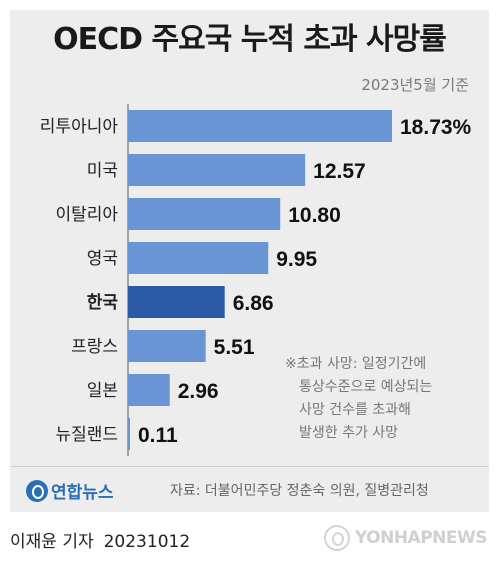 The height and width of the screenshot is (566, 499). I want to click on value-label: 6.86, so click(253, 303).